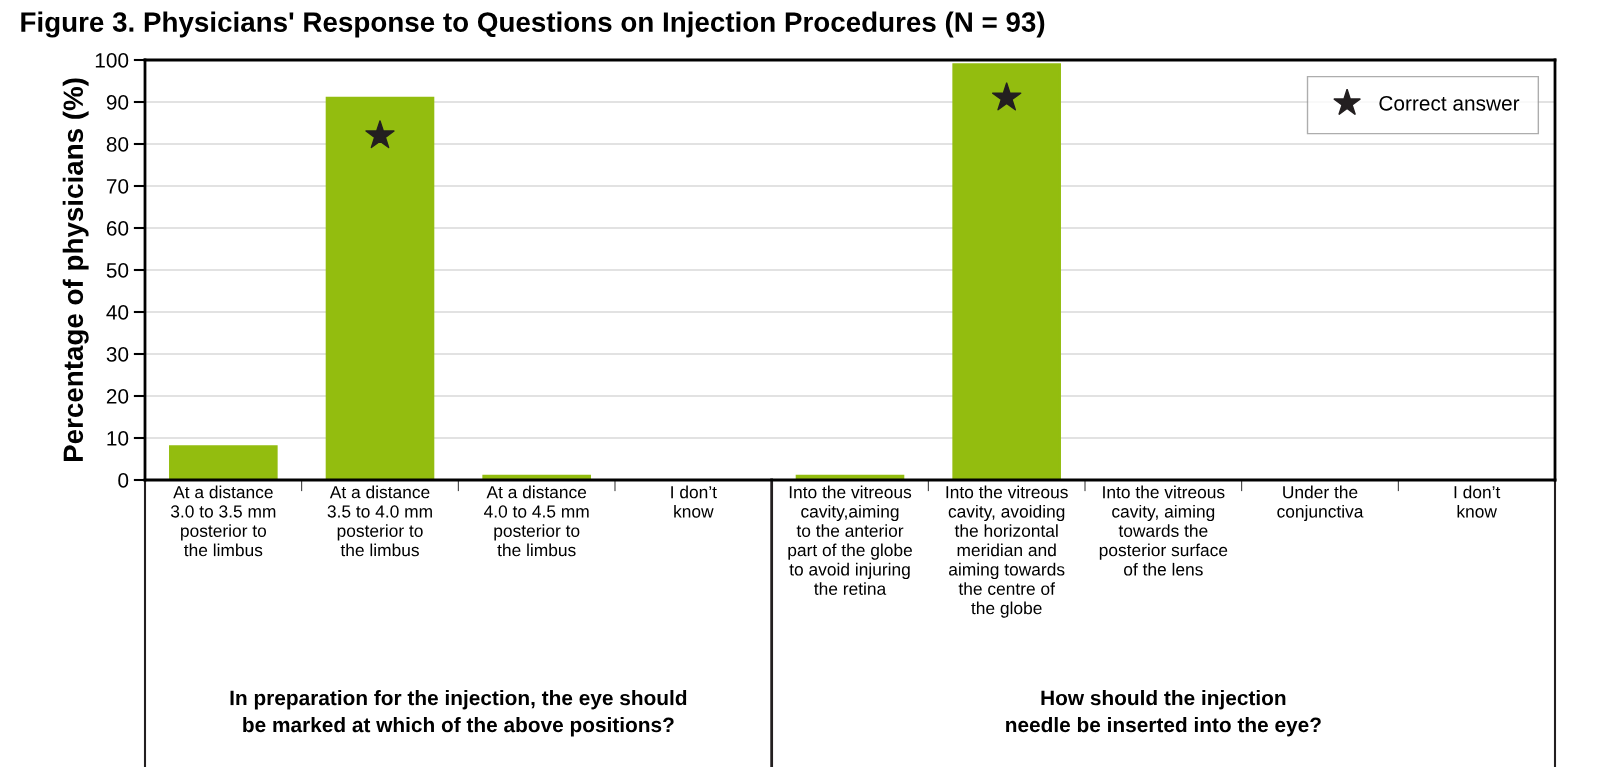 The width and height of the screenshot is (1623, 767). What do you see at coordinates (379, 521) in the screenshot?
I see `x-tick-label: At a distance 3.5 to 4.0 mm posterior to the limbus` at bounding box center [379, 521].